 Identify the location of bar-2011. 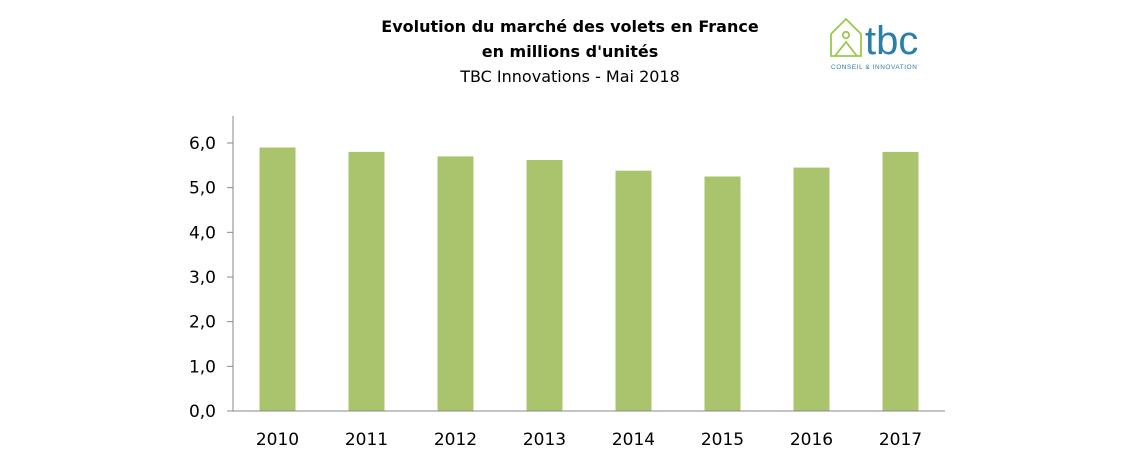
(366, 281).